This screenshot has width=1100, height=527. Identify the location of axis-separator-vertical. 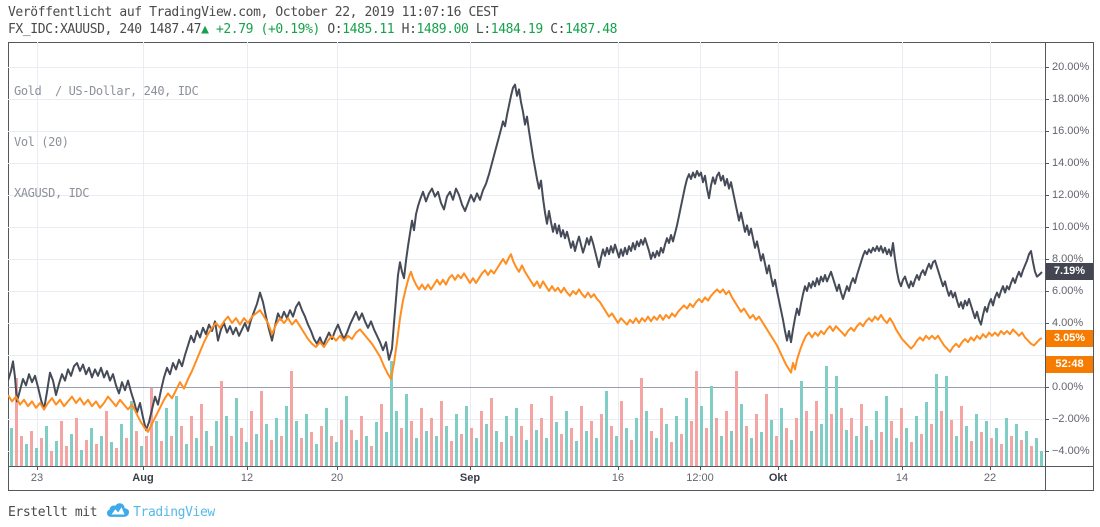
(1045, 266).